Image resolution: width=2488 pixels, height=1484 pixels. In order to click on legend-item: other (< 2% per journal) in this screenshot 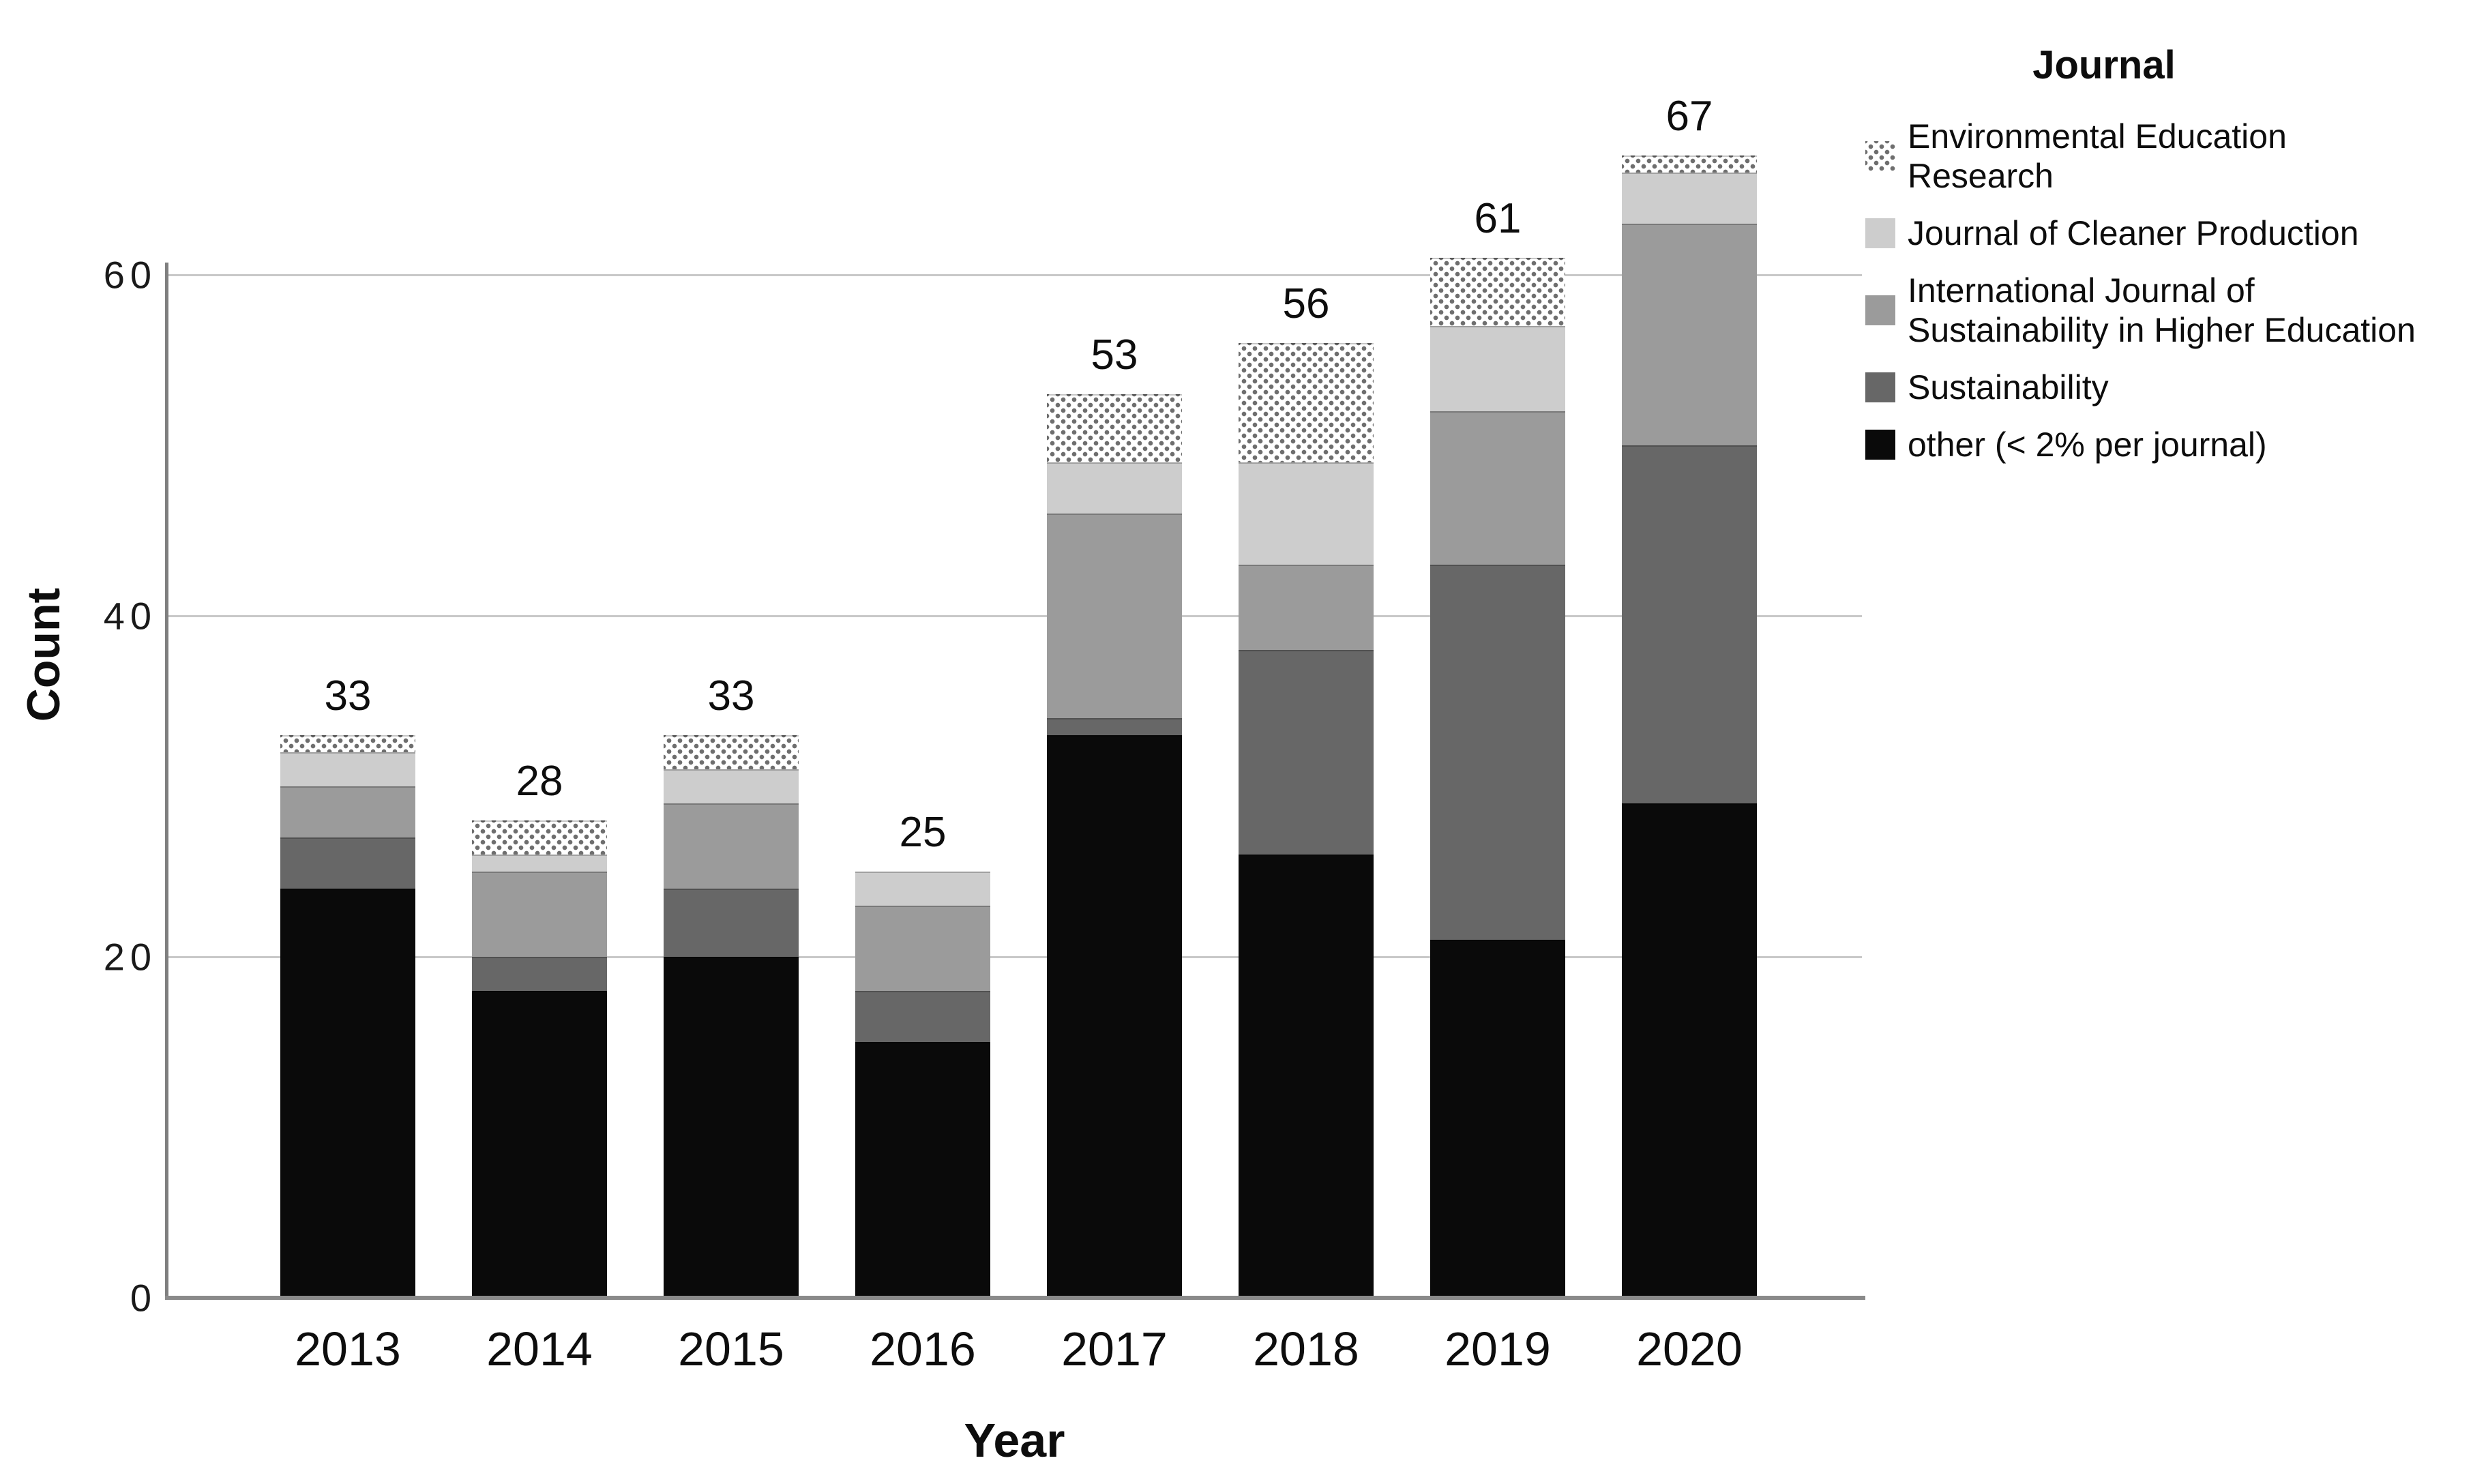, I will do `click(2104, 445)`.